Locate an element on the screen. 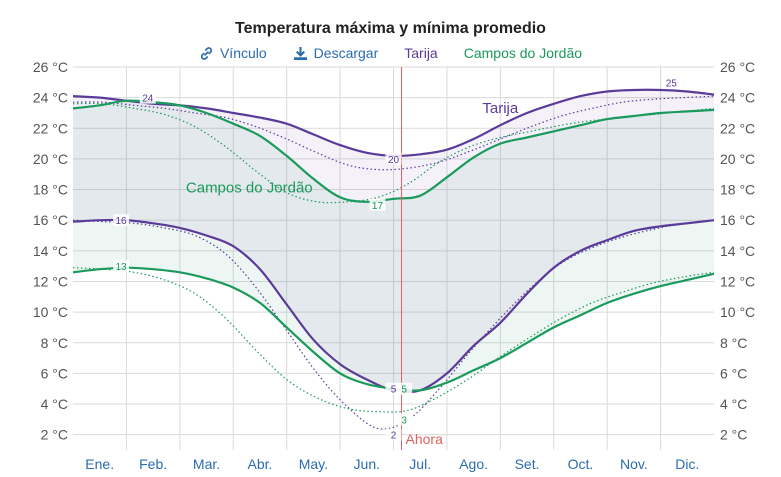  point-label-2: 2 is located at coordinates (394, 436).